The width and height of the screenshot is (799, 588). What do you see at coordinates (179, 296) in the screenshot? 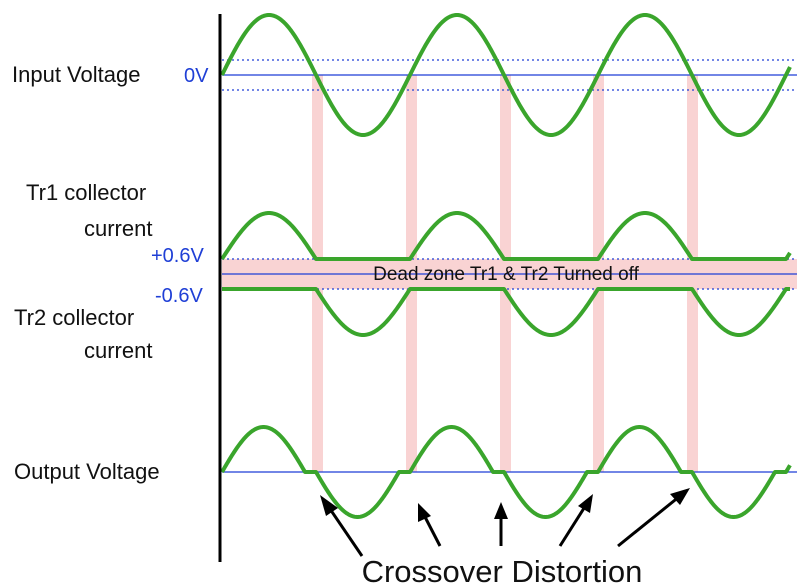
I see `minus-06v-label: -0.6V` at bounding box center [179, 296].